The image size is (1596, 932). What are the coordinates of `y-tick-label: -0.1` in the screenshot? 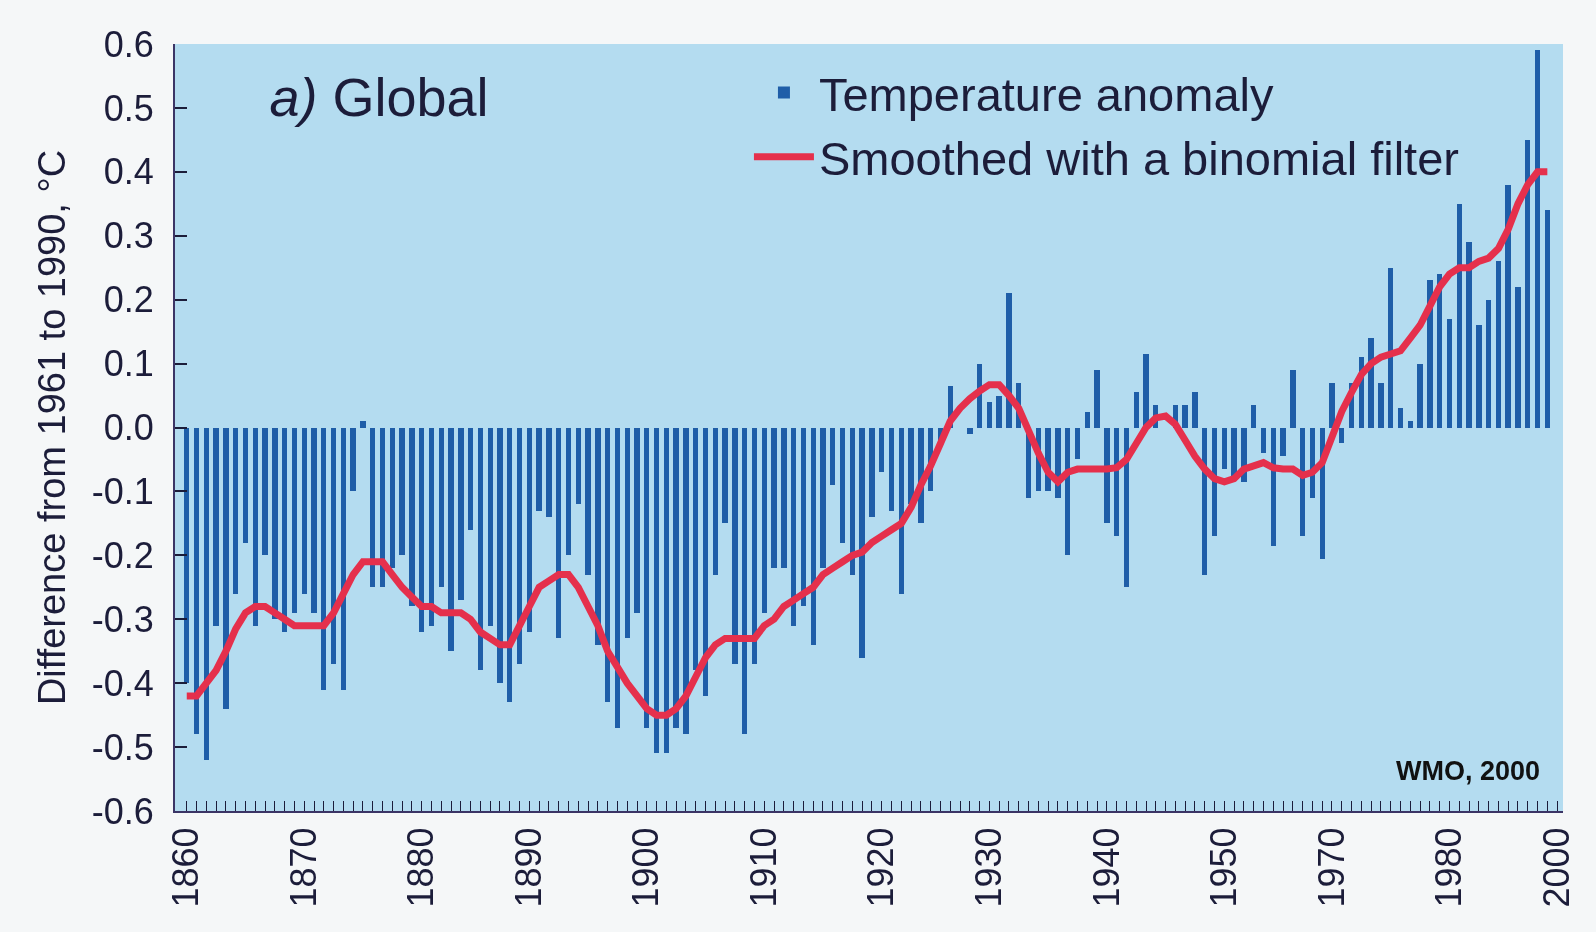 It's located at (122, 492).